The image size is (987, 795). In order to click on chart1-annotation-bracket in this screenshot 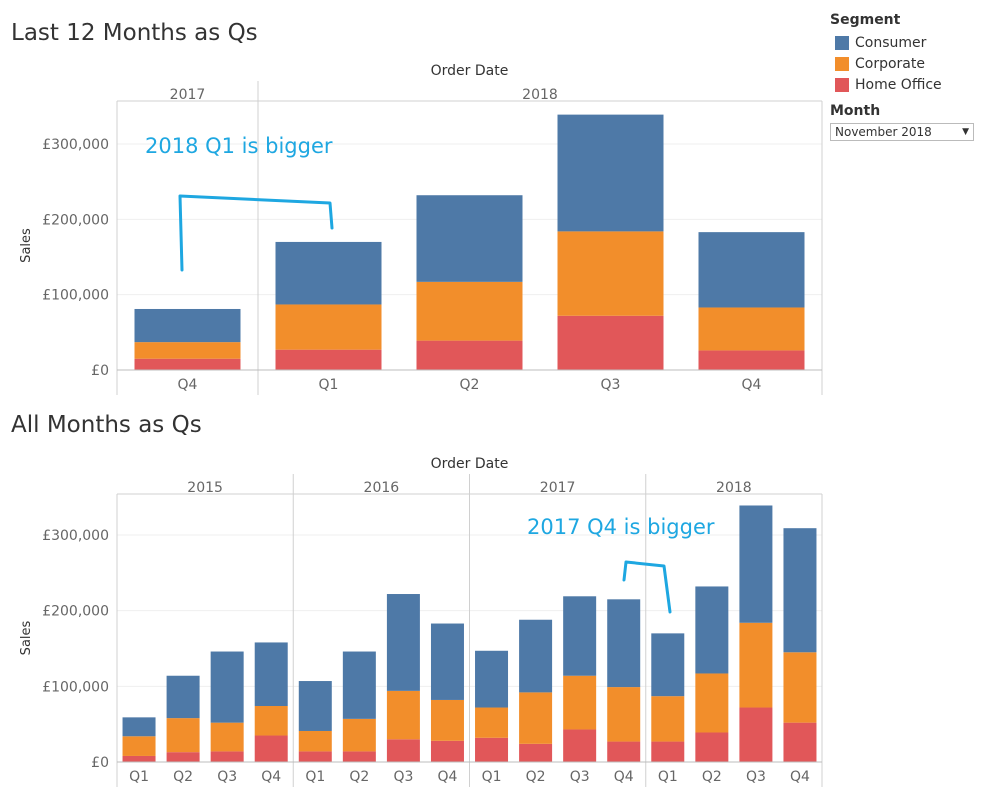, I will do `click(256, 233)`.